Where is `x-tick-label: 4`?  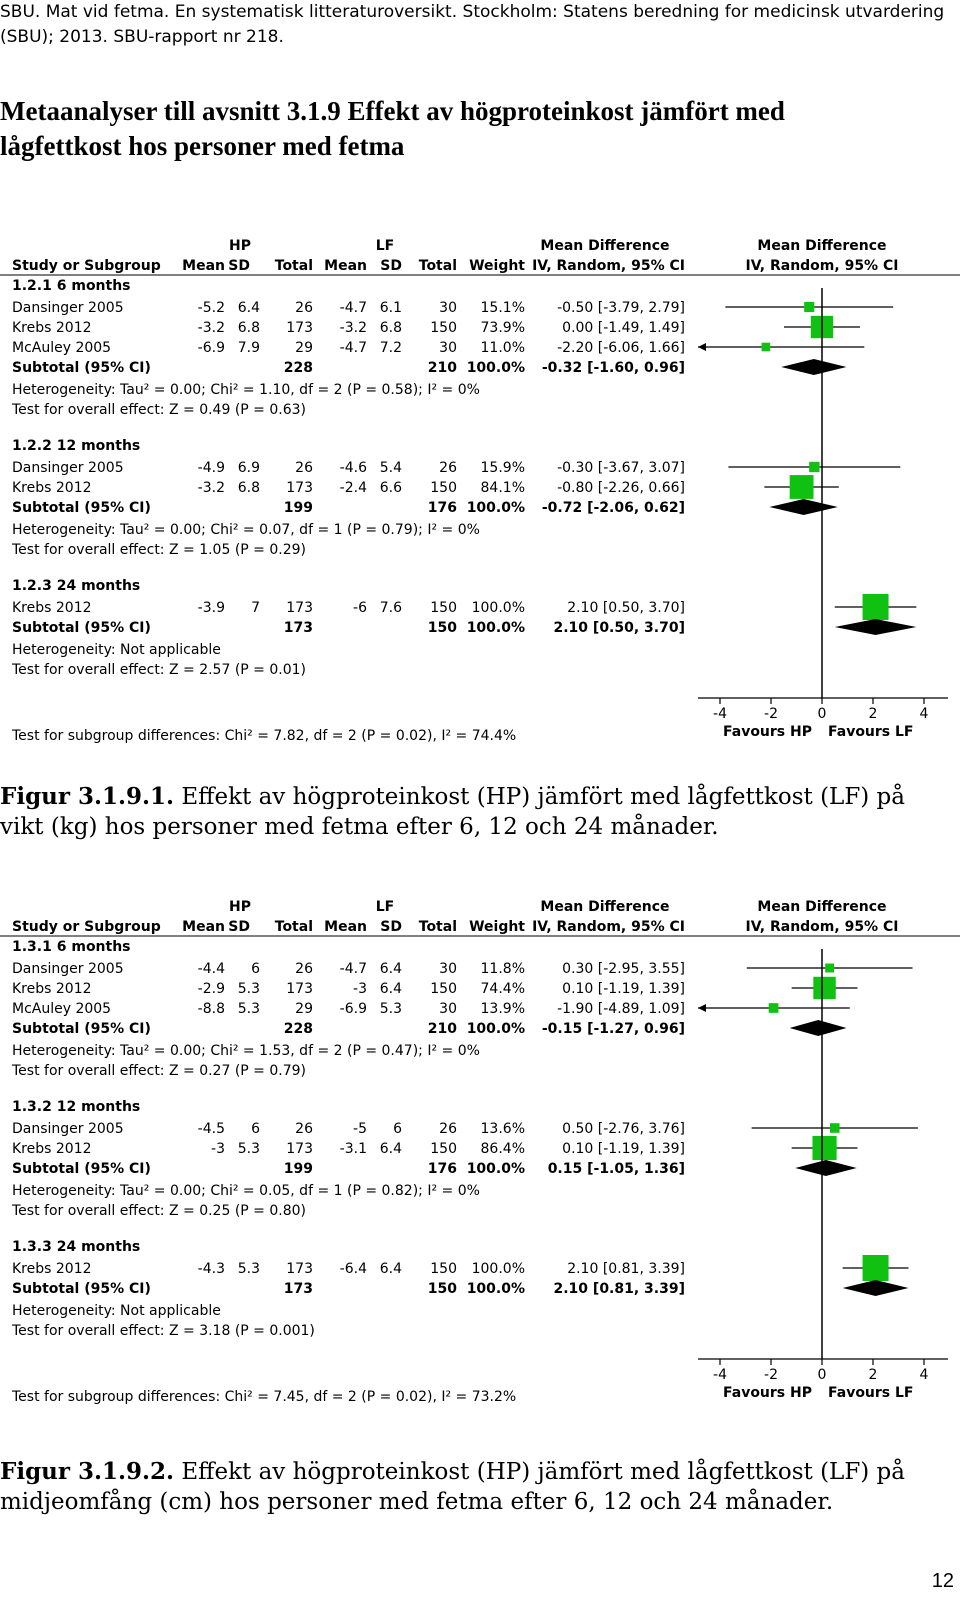
x-tick-label: 4 is located at coordinates (924, 714).